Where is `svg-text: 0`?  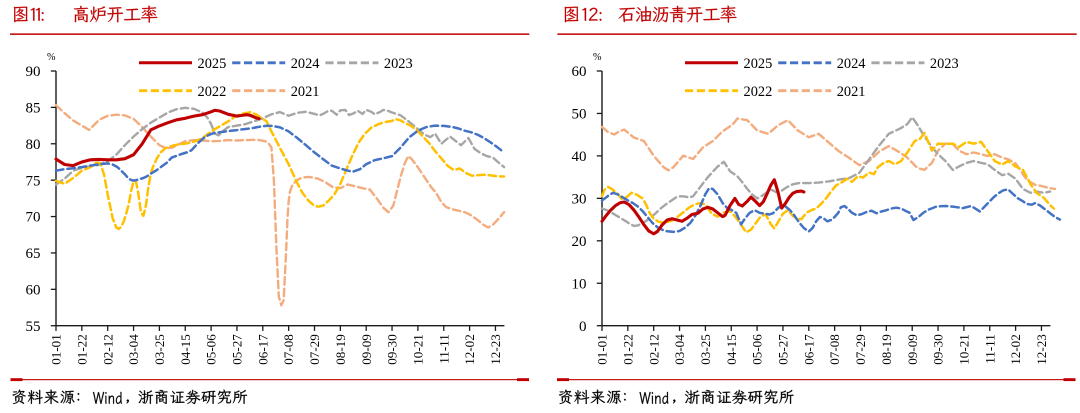 svg-text: 0 is located at coordinates (583, 327).